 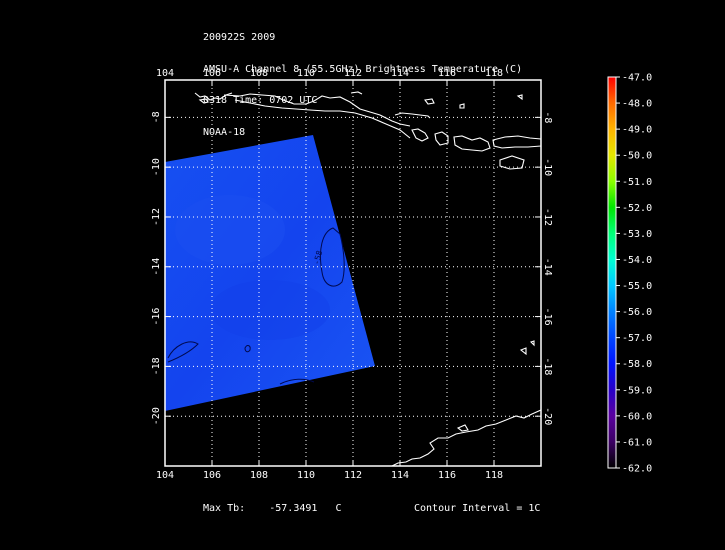 What do you see at coordinates (637, 208) in the screenshot?
I see `colorbar-label: -52.0` at bounding box center [637, 208].